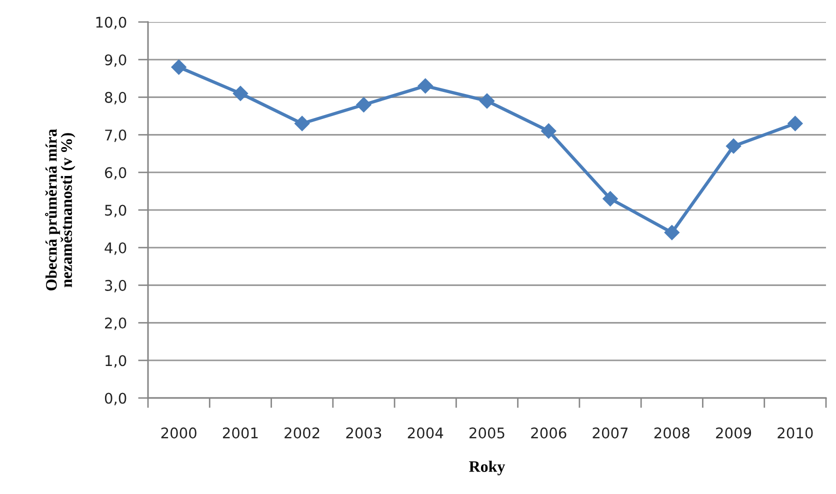 The image size is (836, 494). I want to click on y-tick-label: 1,0, so click(116, 361).